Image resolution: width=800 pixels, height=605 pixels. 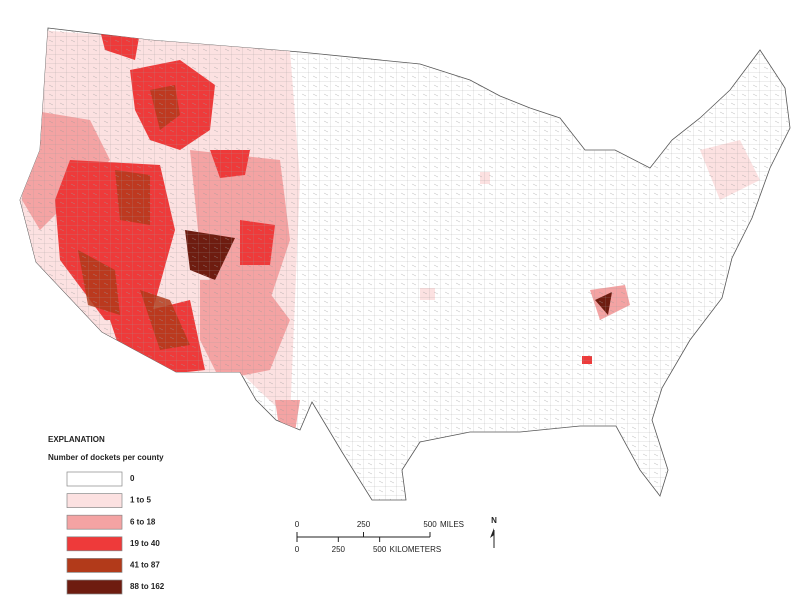 I want to click on legend-label: 6 to 18, so click(x=143, y=521).